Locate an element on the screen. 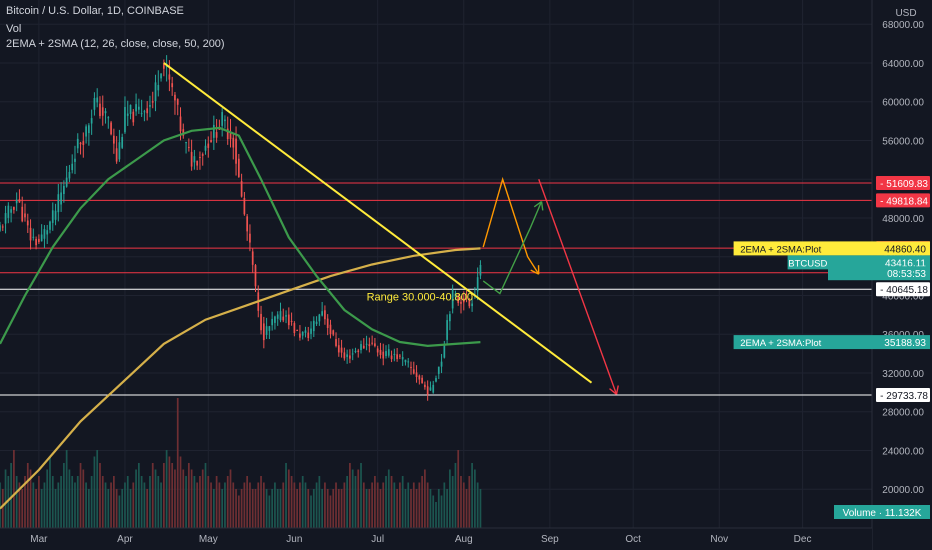 This screenshot has width=932, height=550. price-tick-label: 20000.00 is located at coordinates (903, 490).